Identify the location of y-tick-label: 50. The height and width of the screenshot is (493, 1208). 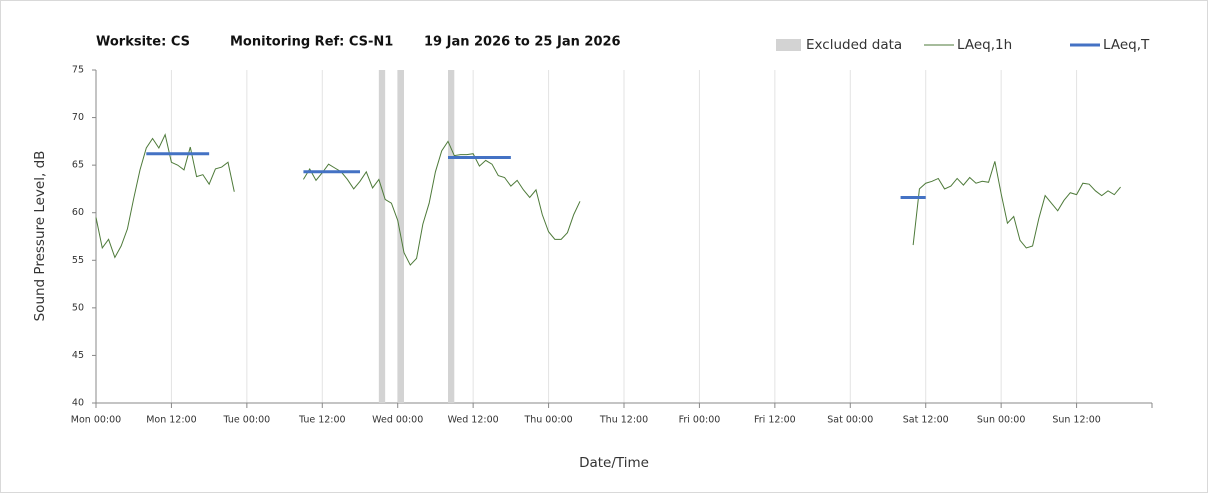
(78, 307).